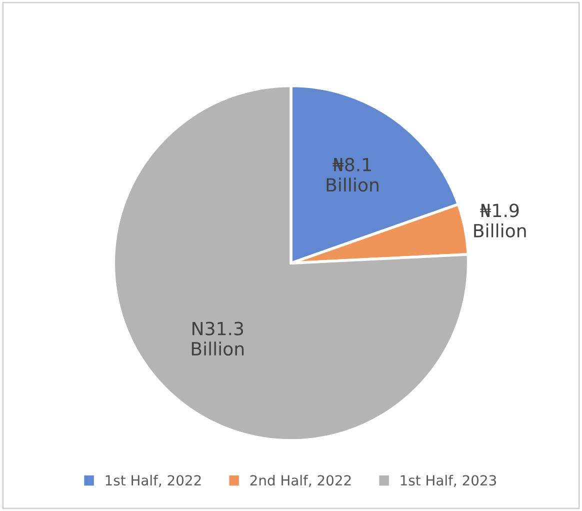 The height and width of the screenshot is (511, 582). I want to click on data-label: ₦8.1 Billion, so click(352, 175).